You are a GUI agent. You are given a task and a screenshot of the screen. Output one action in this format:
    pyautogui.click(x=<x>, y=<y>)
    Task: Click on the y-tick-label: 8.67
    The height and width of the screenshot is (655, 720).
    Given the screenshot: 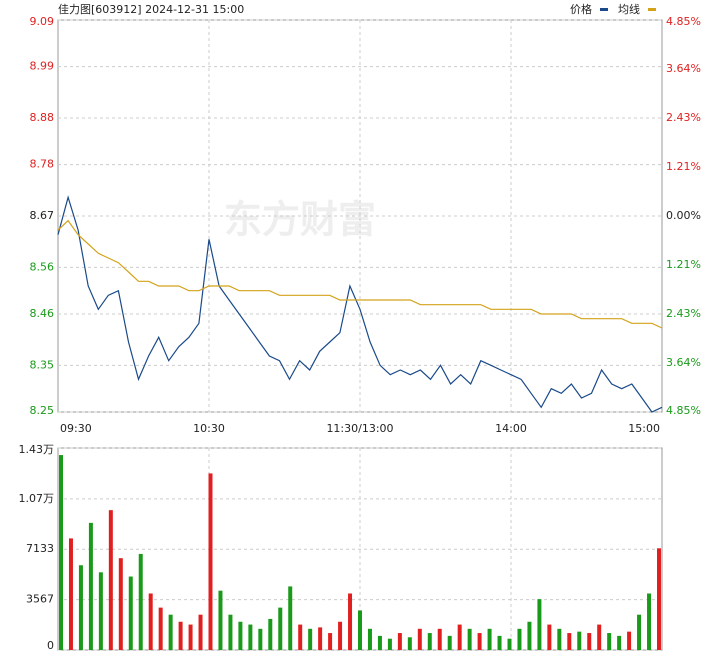 What is the action you would take?
    pyautogui.click(x=42, y=215)
    